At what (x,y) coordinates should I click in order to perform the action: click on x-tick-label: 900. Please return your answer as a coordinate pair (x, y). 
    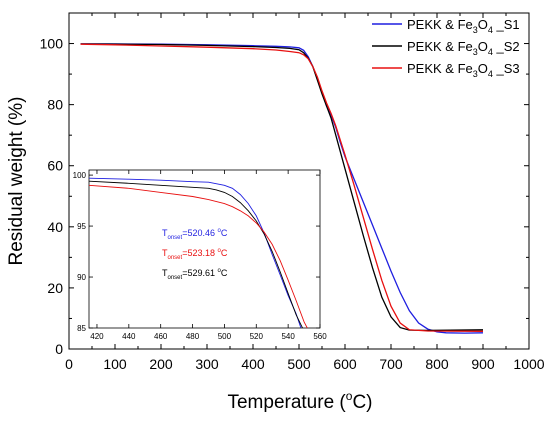
    Looking at the image, I should click on (483, 364).